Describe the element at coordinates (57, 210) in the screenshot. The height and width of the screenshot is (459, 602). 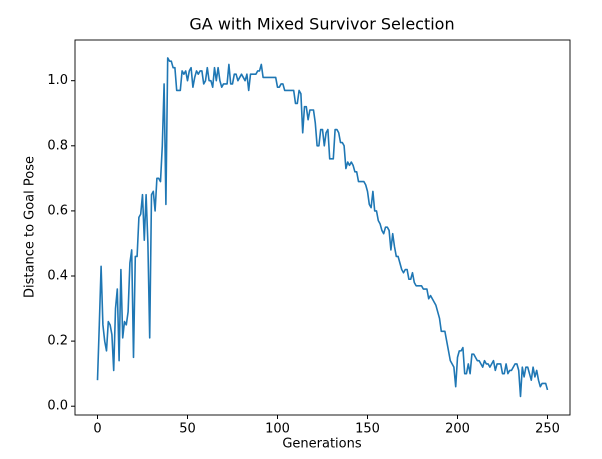
I see `y-tick-label: 0.6` at that location.